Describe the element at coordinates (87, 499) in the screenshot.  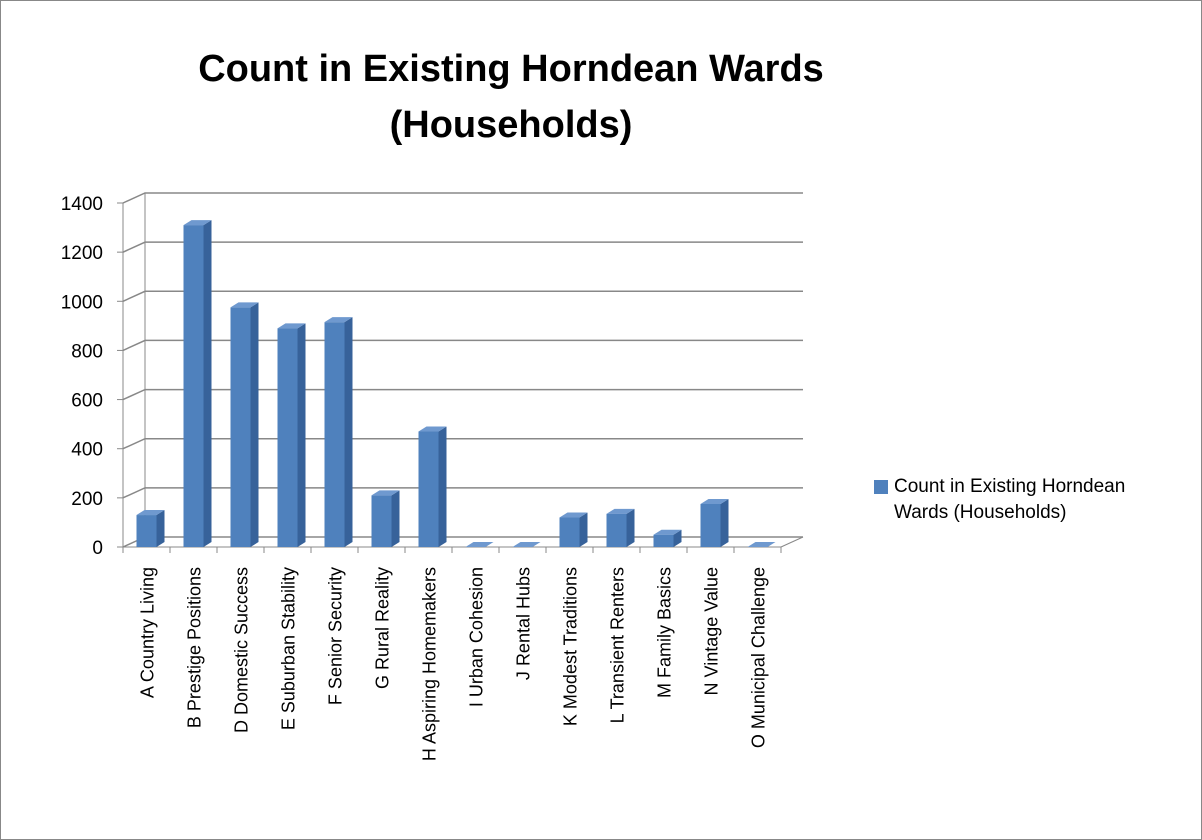
I see `y-tick-label: 200` at that location.